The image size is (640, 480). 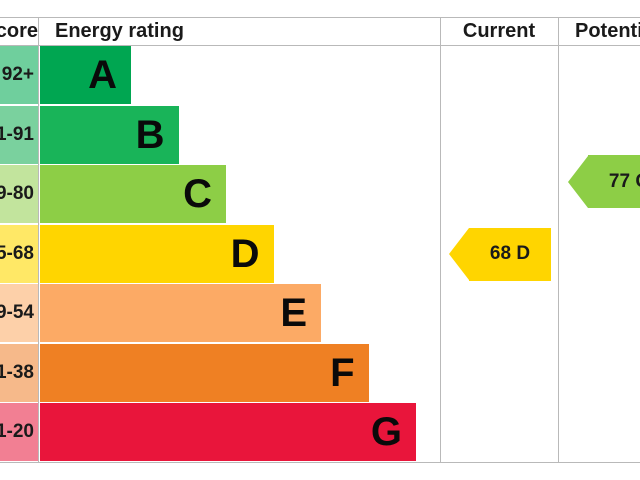 What do you see at coordinates (150, 134) in the screenshot?
I see `band-letter-b: B` at bounding box center [150, 134].